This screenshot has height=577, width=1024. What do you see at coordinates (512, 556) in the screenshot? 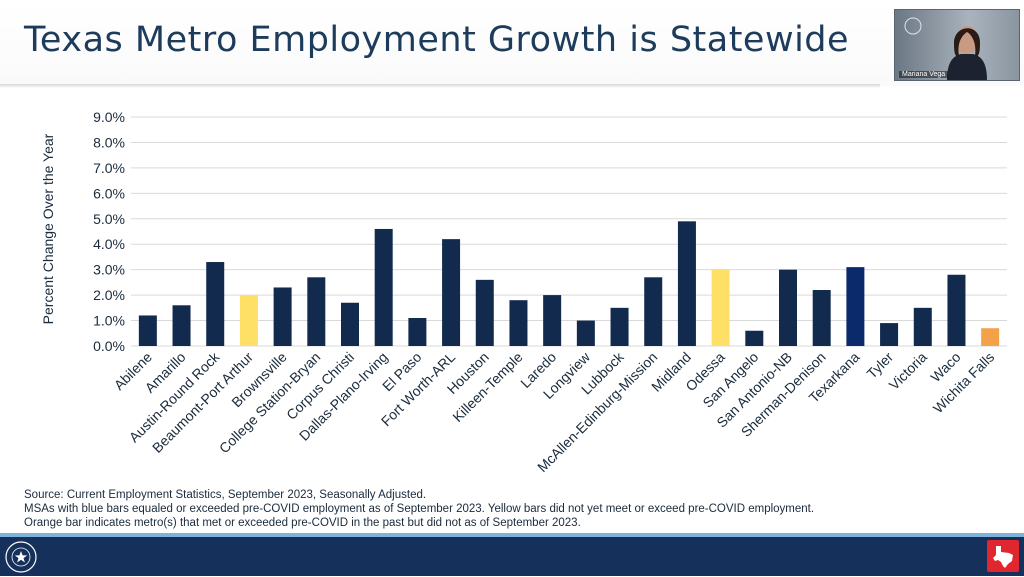
I see `footer-bar` at bounding box center [512, 556].